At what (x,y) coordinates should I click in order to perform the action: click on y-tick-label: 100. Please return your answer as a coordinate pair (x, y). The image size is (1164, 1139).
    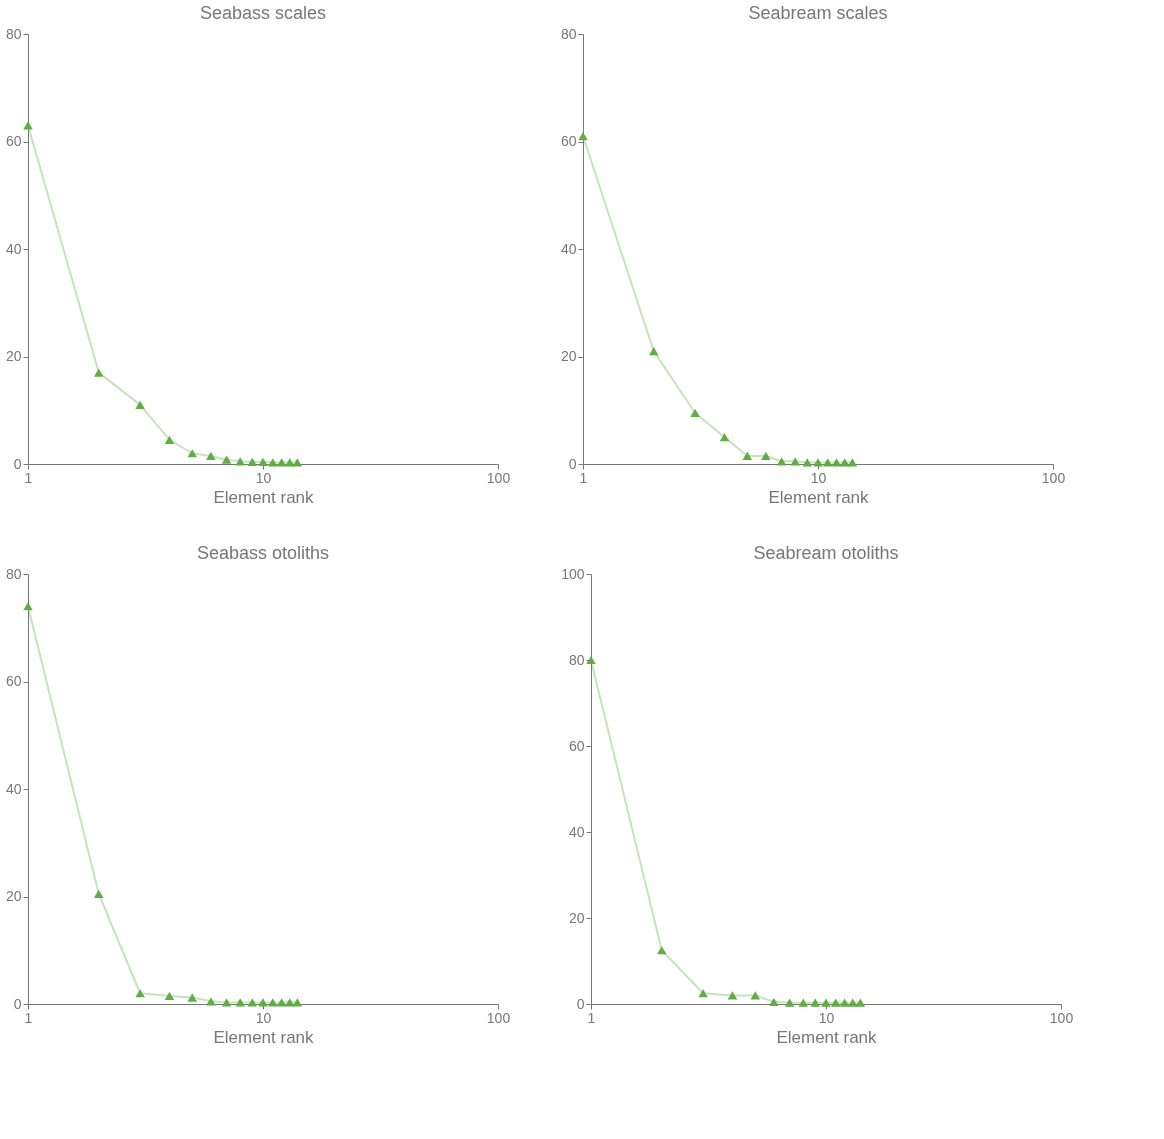
    Looking at the image, I should click on (573, 573).